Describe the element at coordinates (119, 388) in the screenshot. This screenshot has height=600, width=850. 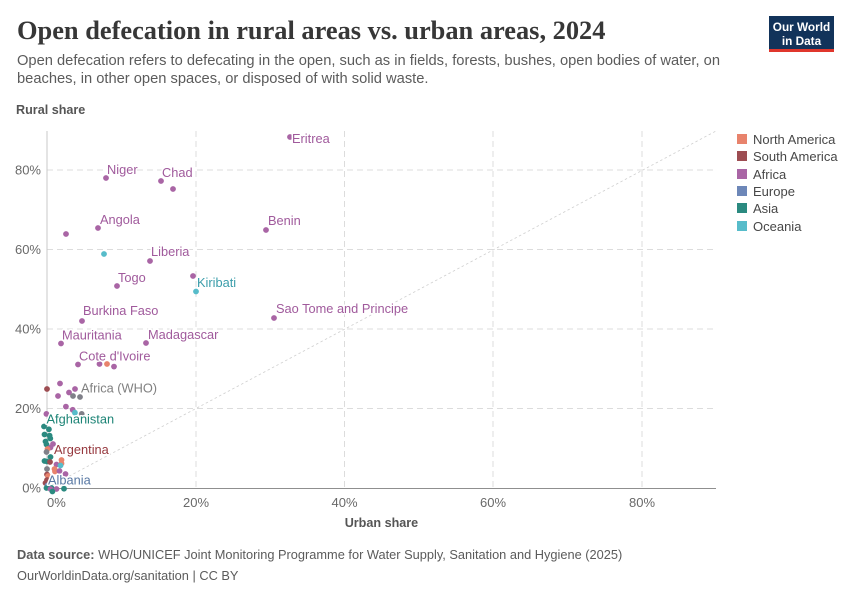
I see `svg-text: Africa (WHO)` at that location.